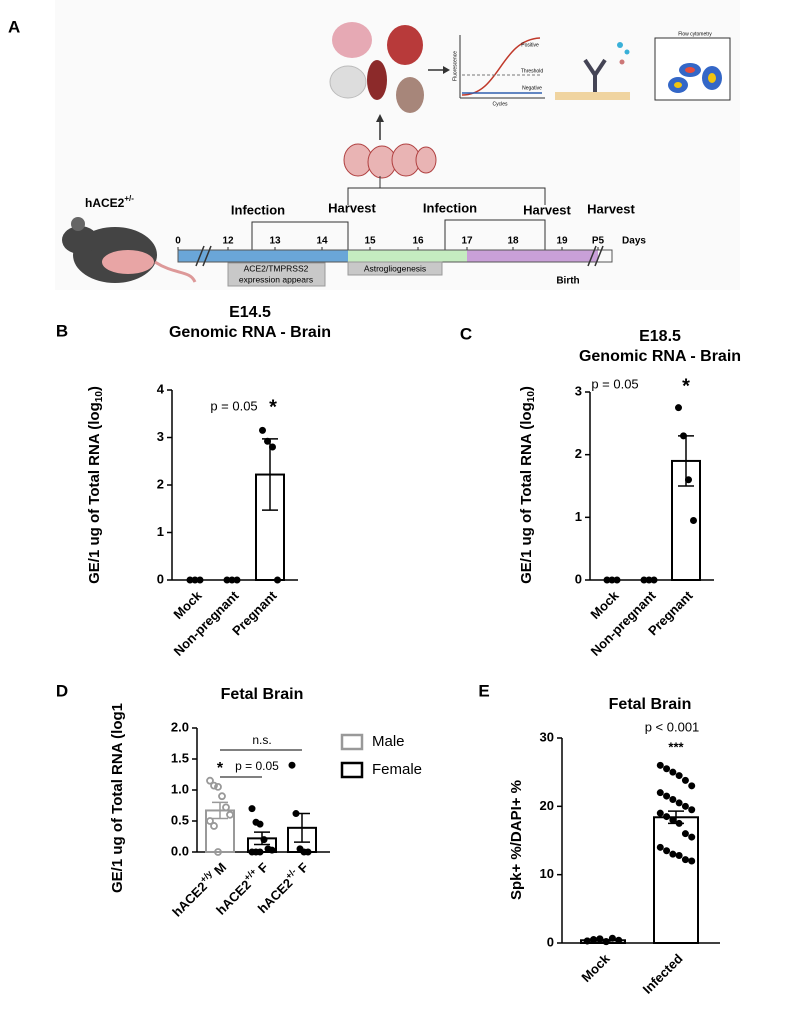  I want to click on y-tick-label: 1.5, so click(180, 757).